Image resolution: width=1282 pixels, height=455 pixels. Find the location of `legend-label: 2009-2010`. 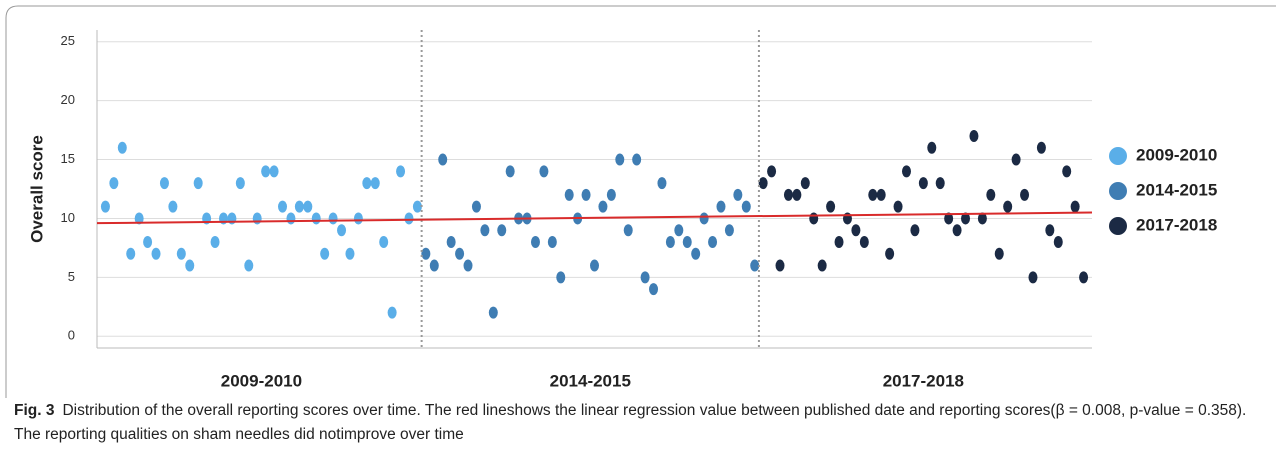

legend-label: 2009-2010 is located at coordinates (1176, 154).